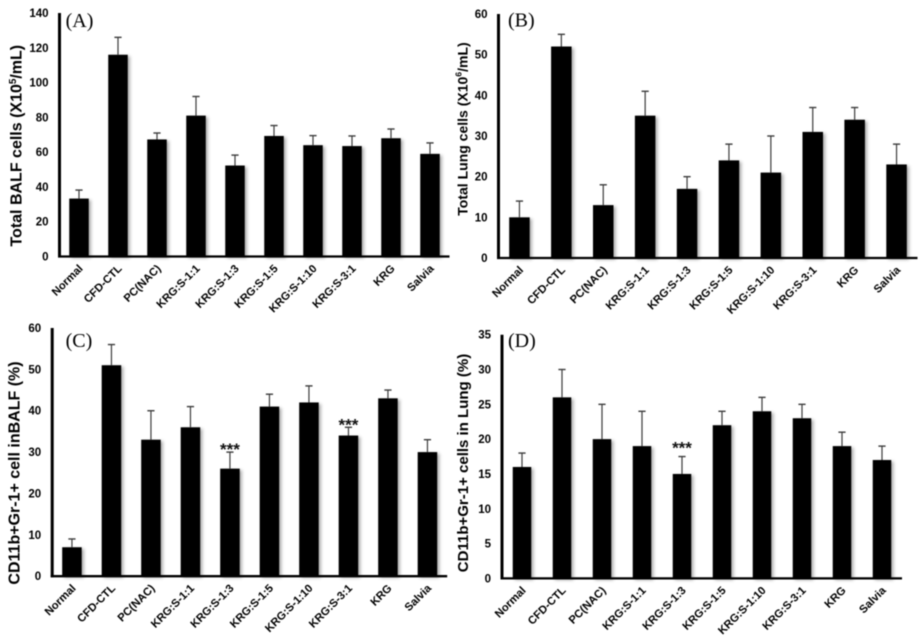  What do you see at coordinates (521, 21) in the screenshot?
I see `svg-text: (B)` at bounding box center [521, 21].